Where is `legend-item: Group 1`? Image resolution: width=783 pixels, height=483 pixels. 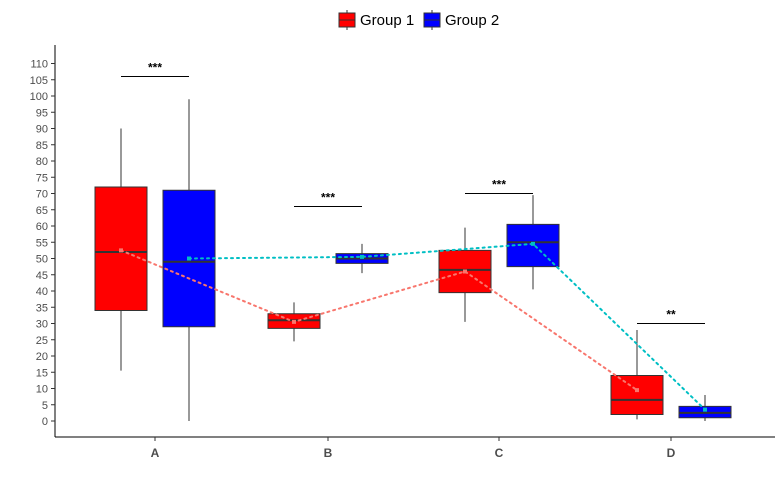
legend-item: Group 1 is located at coordinates (376, 20).